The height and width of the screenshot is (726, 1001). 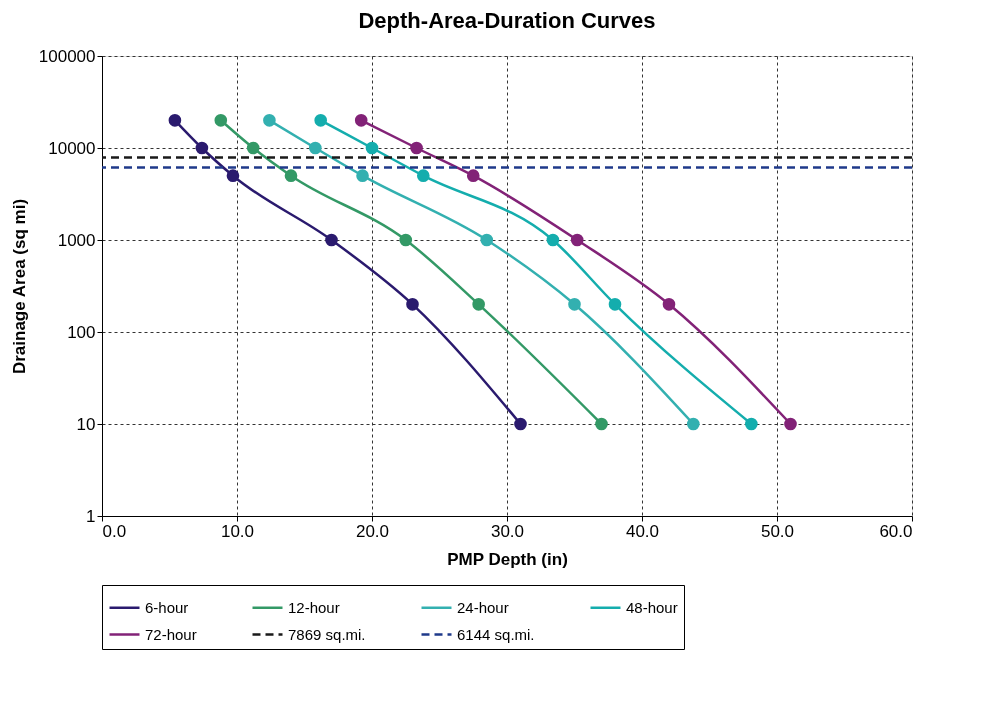 What do you see at coordinates (91, 516) in the screenshot?
I see `y-tick-label: 1` at bounding box center [91, 516].